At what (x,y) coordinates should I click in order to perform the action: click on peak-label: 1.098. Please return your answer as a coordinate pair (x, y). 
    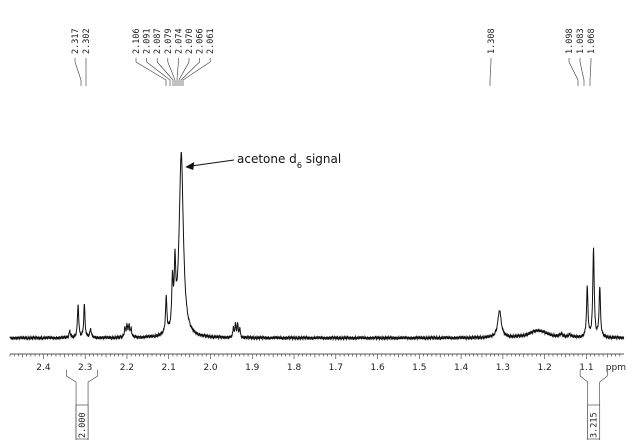
    Looking at the image, I should click on (570, 41).